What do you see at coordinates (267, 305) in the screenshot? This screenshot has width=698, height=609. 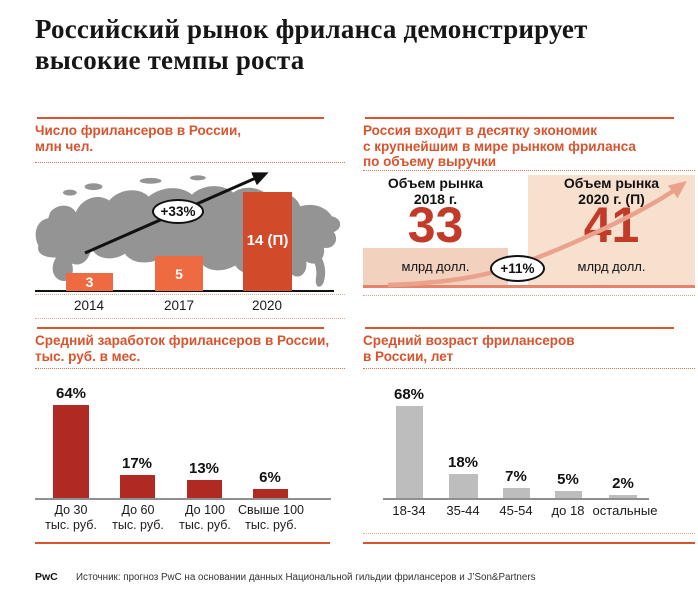 I see `x-tick-2020: 2020` at bounding box center [267, 305].